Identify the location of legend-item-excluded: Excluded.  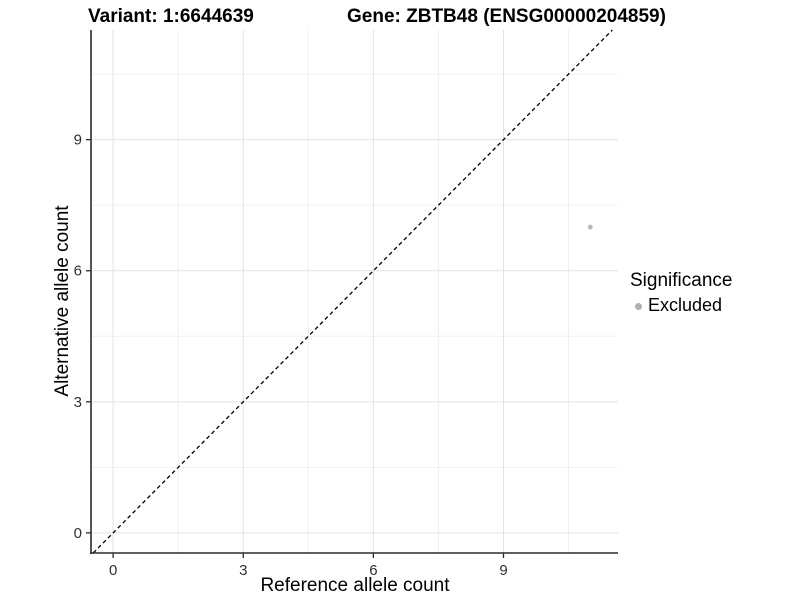
(681, 306).